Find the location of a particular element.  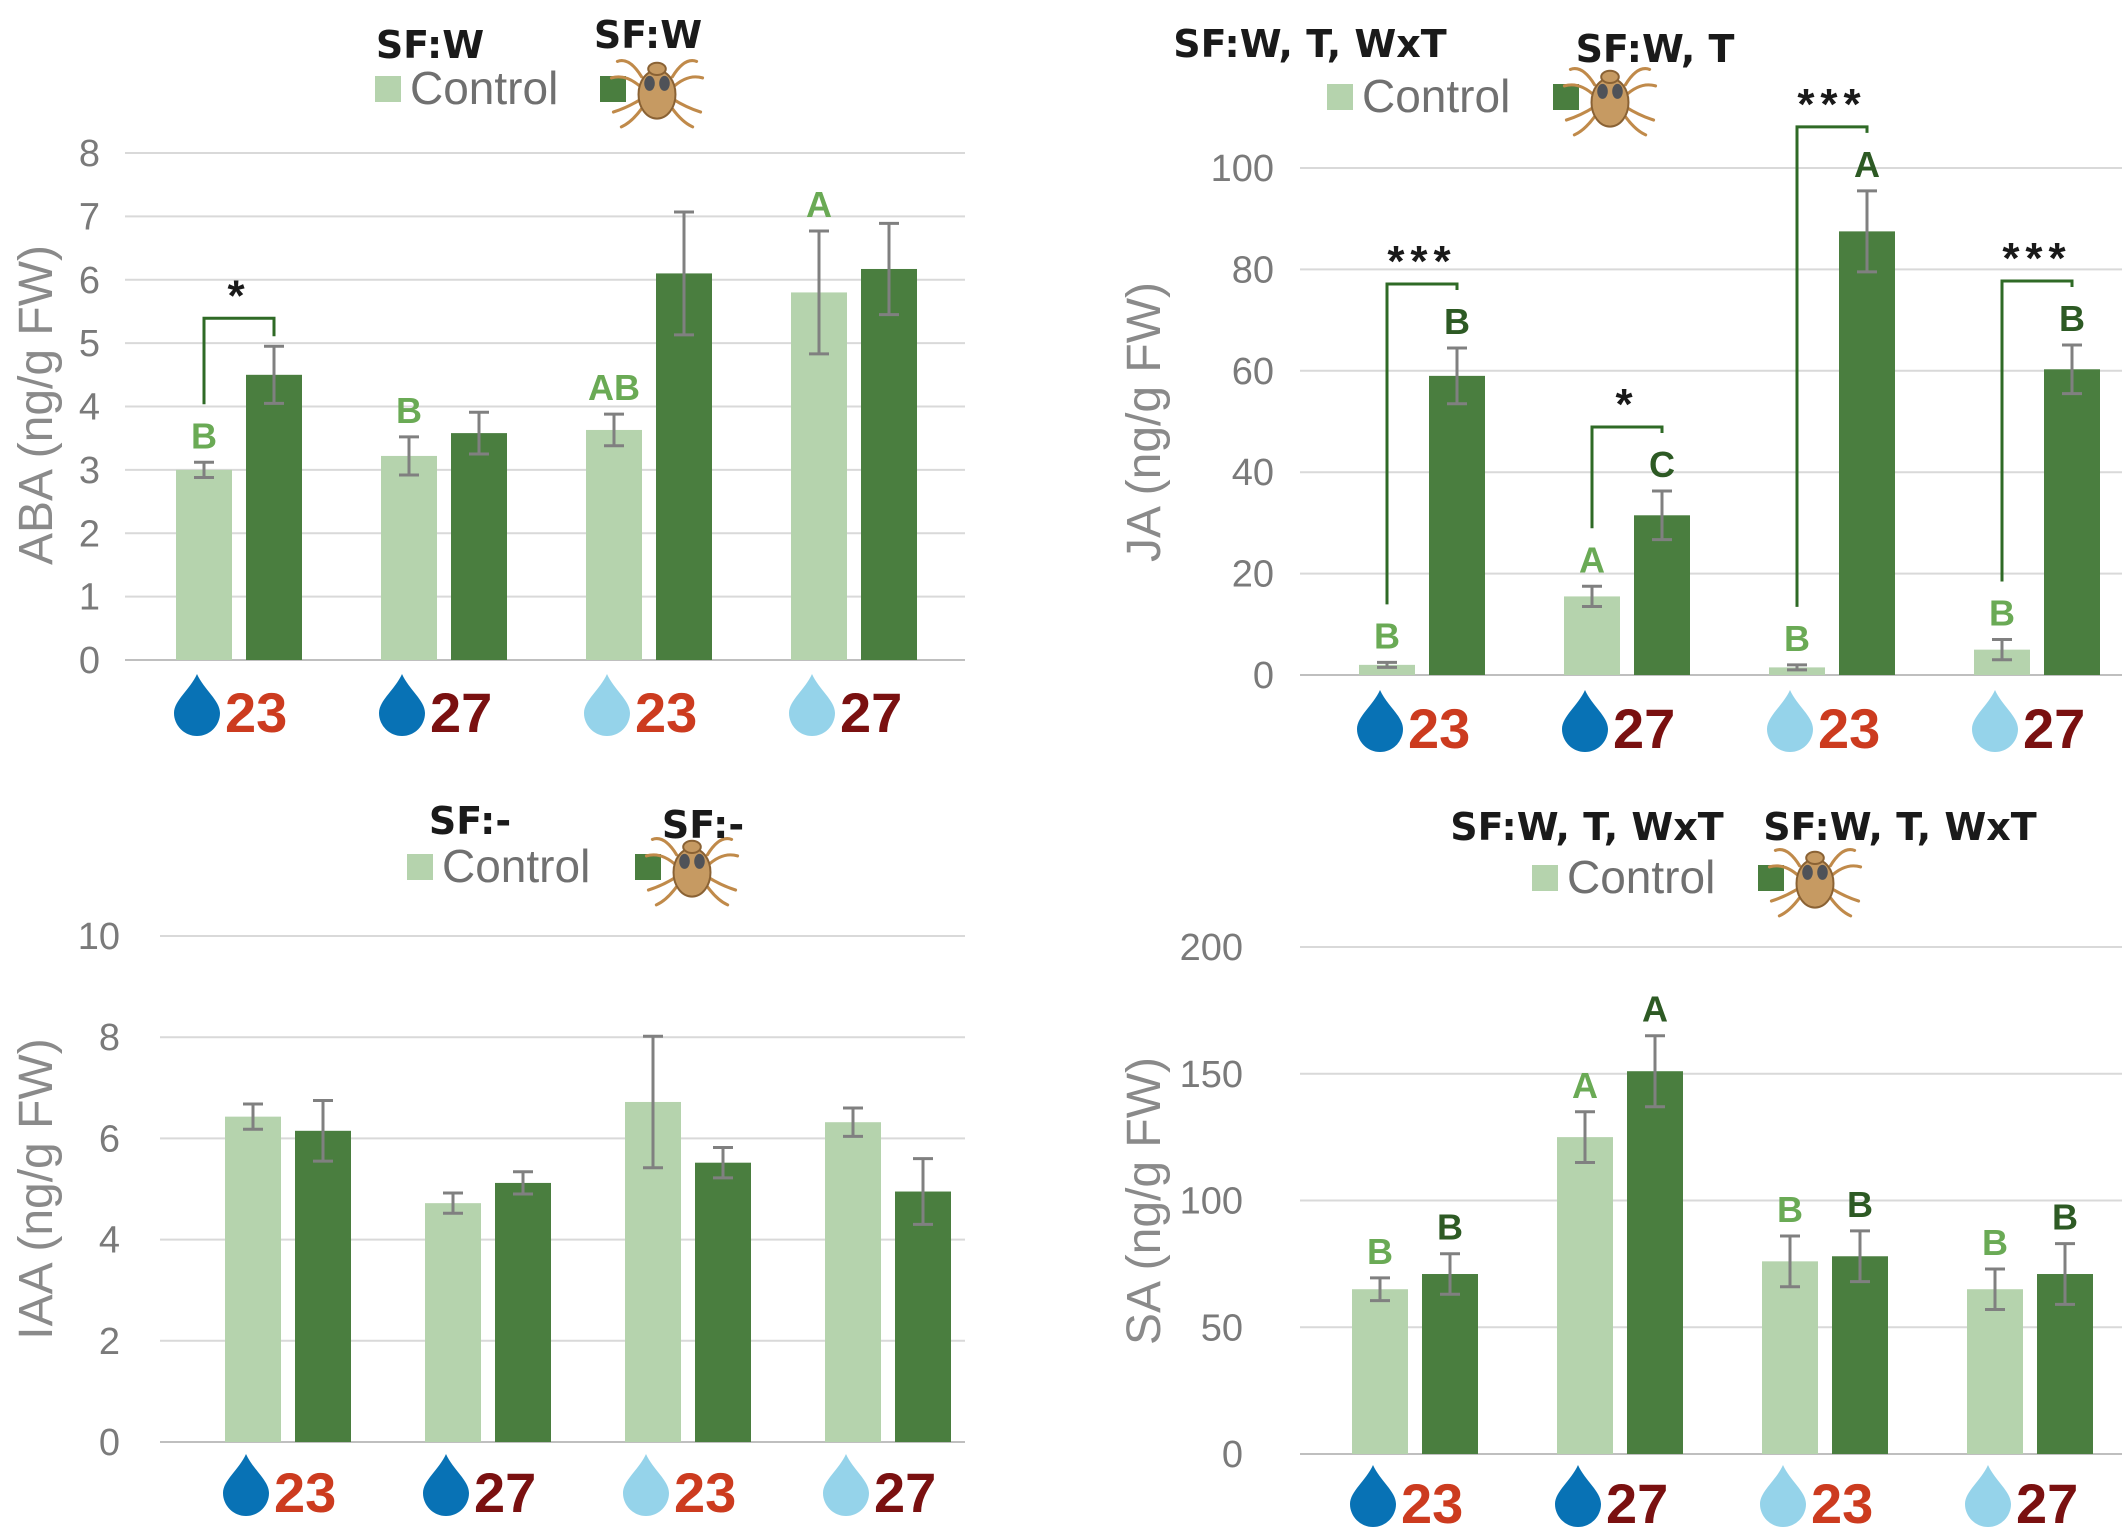

sf-treated-annotation: SF:- is located at coordinates (703, 825).